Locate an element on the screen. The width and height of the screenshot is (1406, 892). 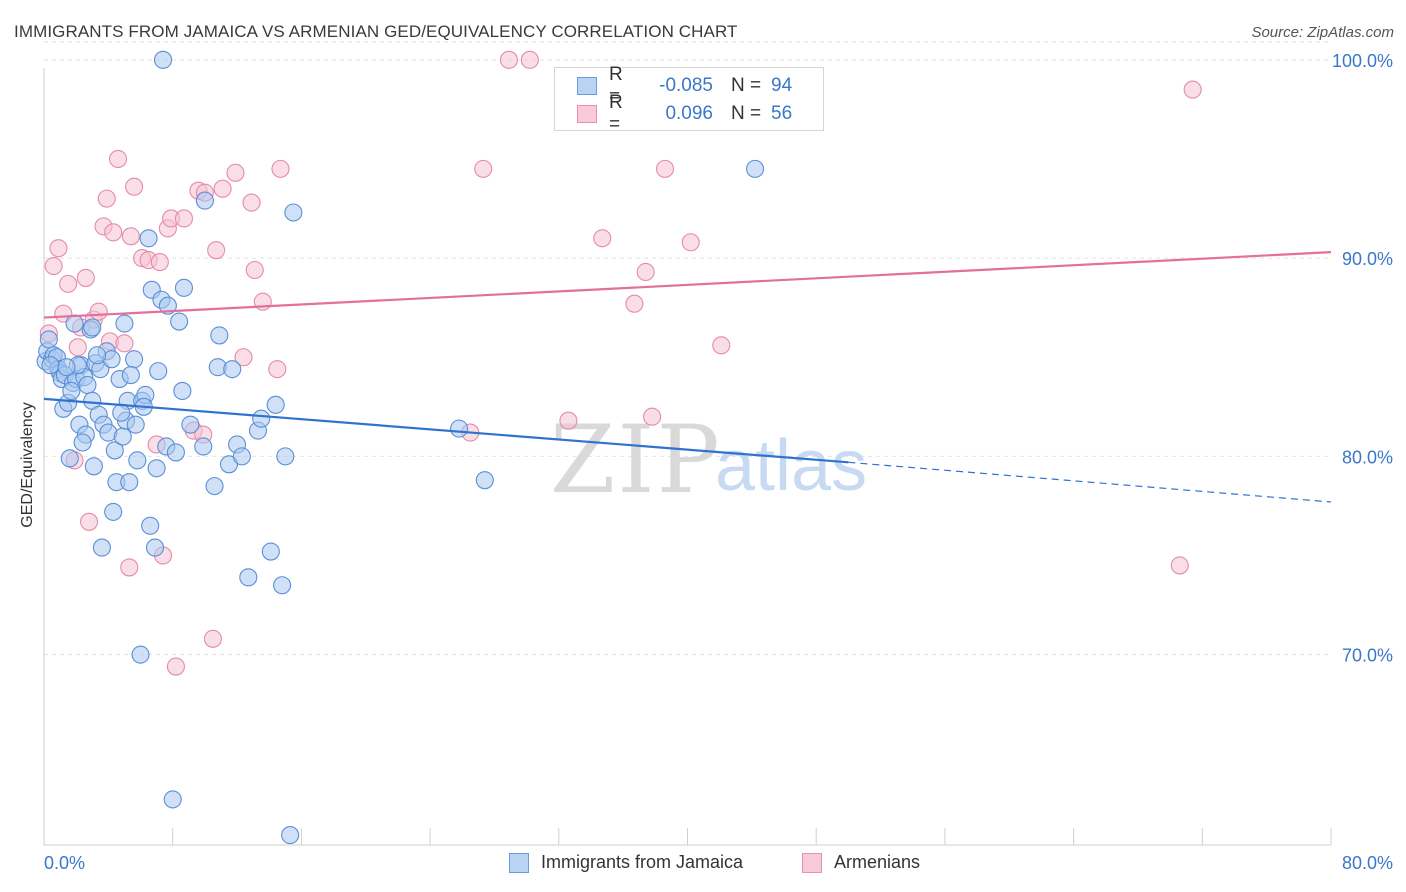
x-tick-label: 0.0% is located at coordinates (64, 863).